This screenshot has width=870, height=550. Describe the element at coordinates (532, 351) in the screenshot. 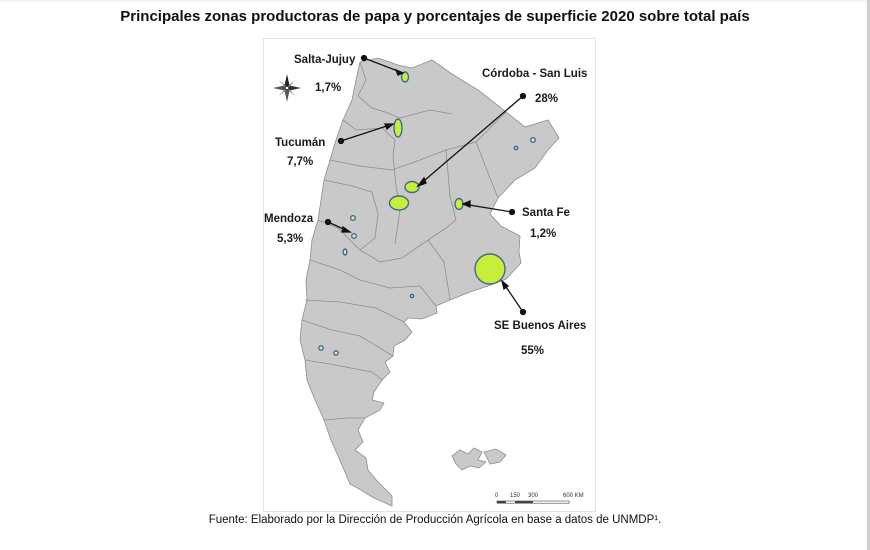

I see `pct-se-buenos-aires: 55%` at that location.